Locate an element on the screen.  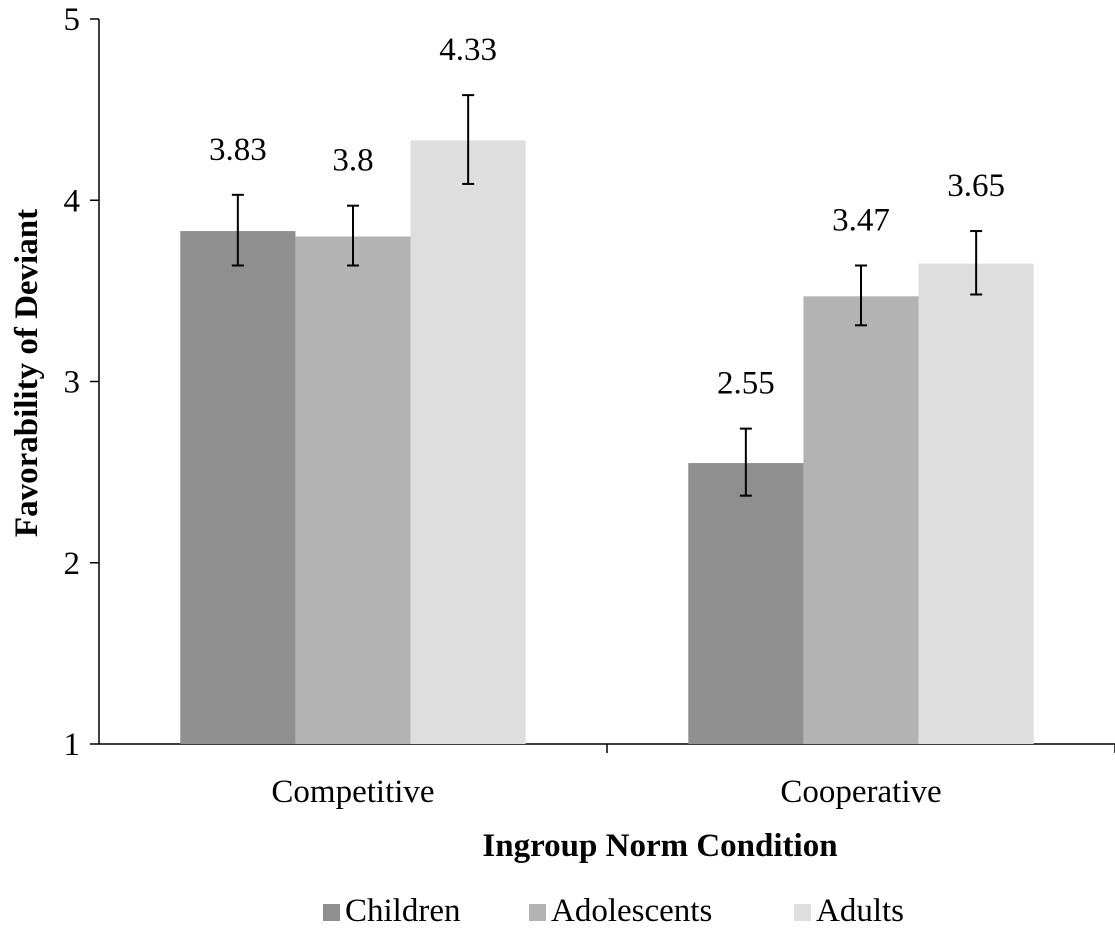
x-axis is located at coordinates (607, 748).